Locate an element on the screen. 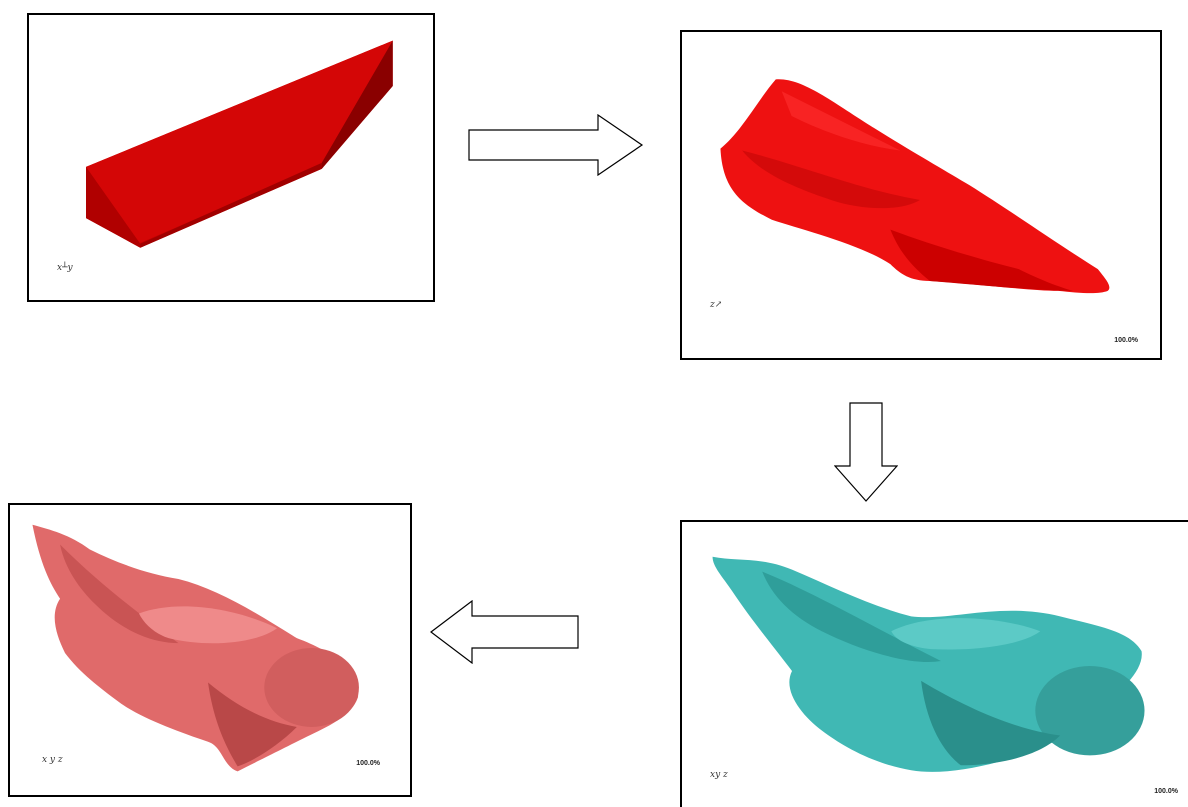  teal-shape-render is located at coordinates (928, 664).